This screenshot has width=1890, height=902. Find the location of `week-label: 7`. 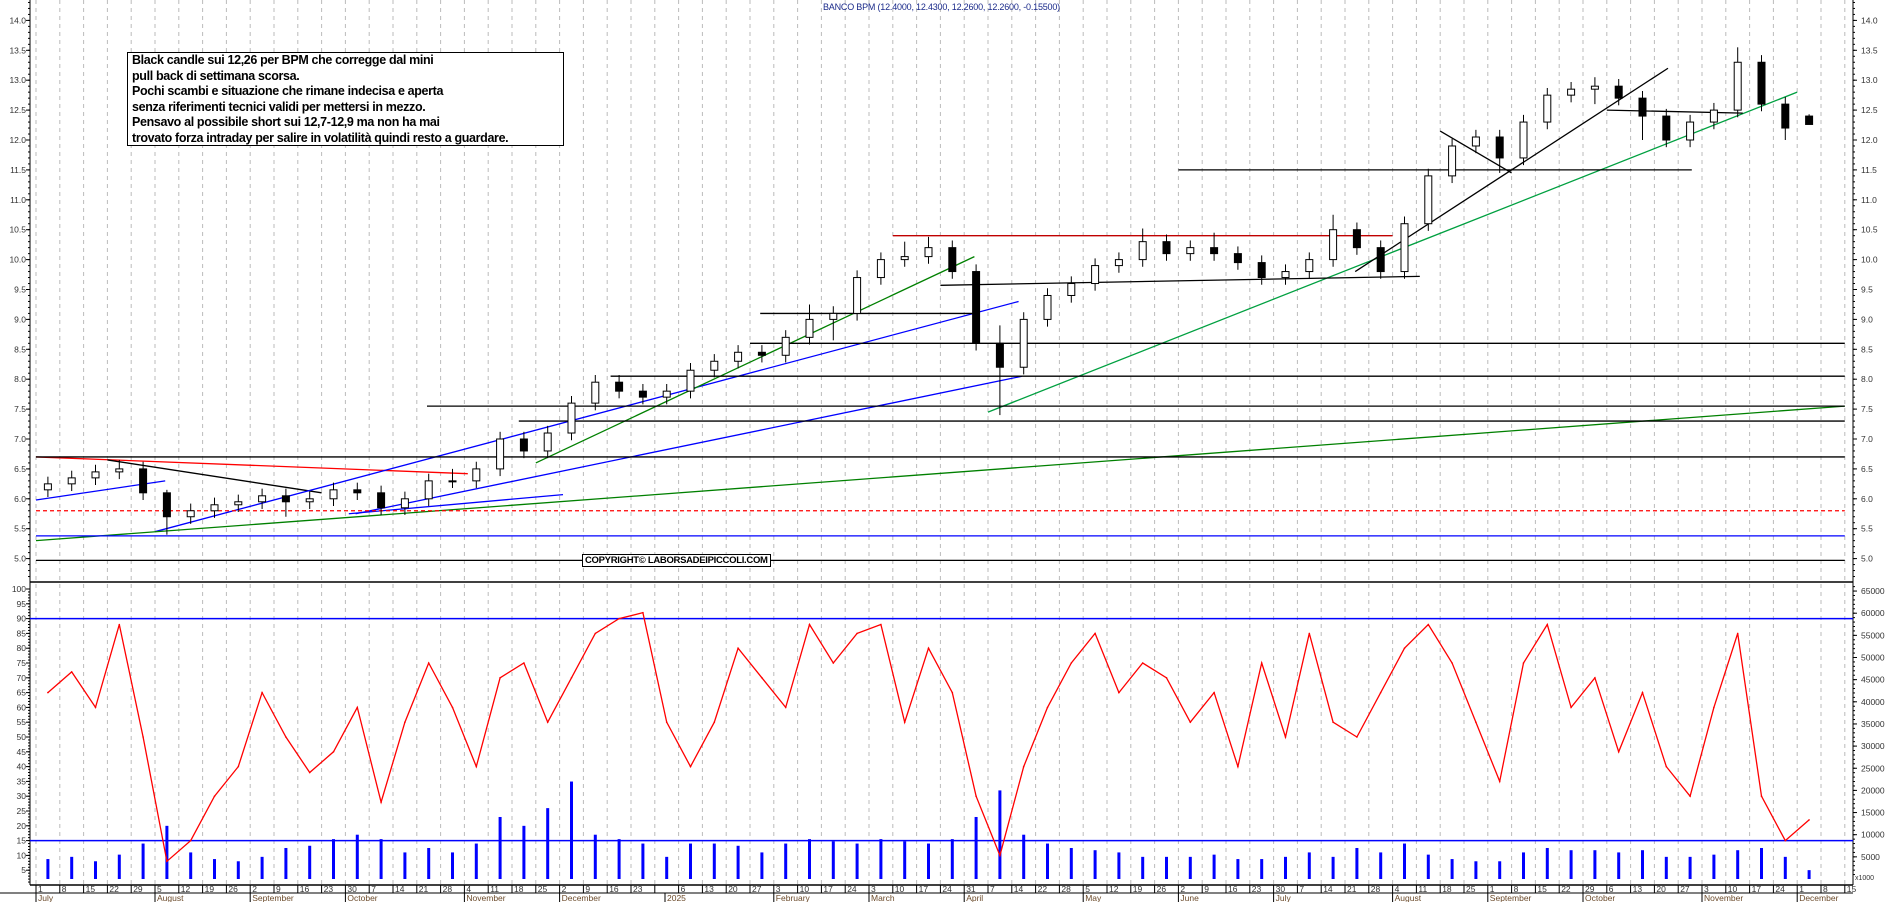

week-label: 7 is located at coordinates (1301, 889).